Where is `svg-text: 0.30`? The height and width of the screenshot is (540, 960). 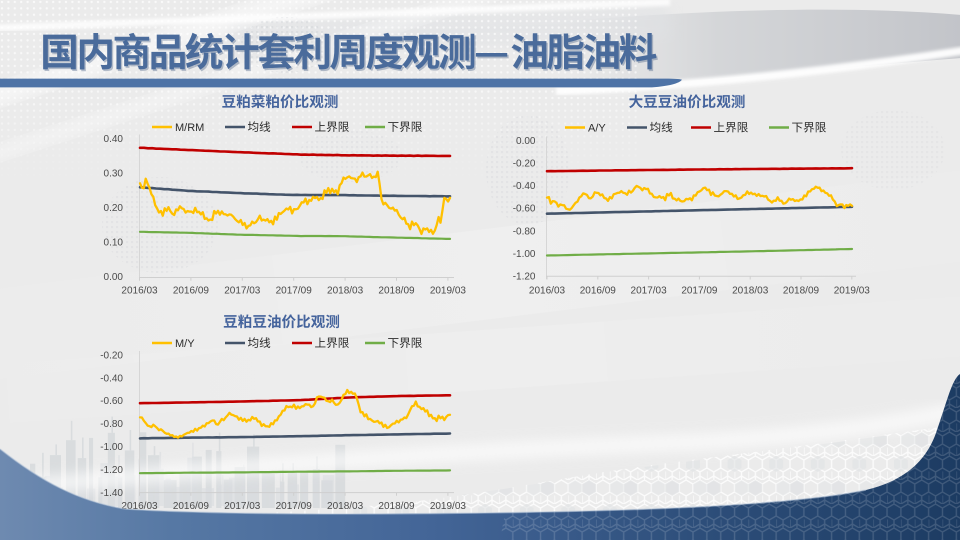
svg-text: 0.30 is located at coordinates (114, 173).